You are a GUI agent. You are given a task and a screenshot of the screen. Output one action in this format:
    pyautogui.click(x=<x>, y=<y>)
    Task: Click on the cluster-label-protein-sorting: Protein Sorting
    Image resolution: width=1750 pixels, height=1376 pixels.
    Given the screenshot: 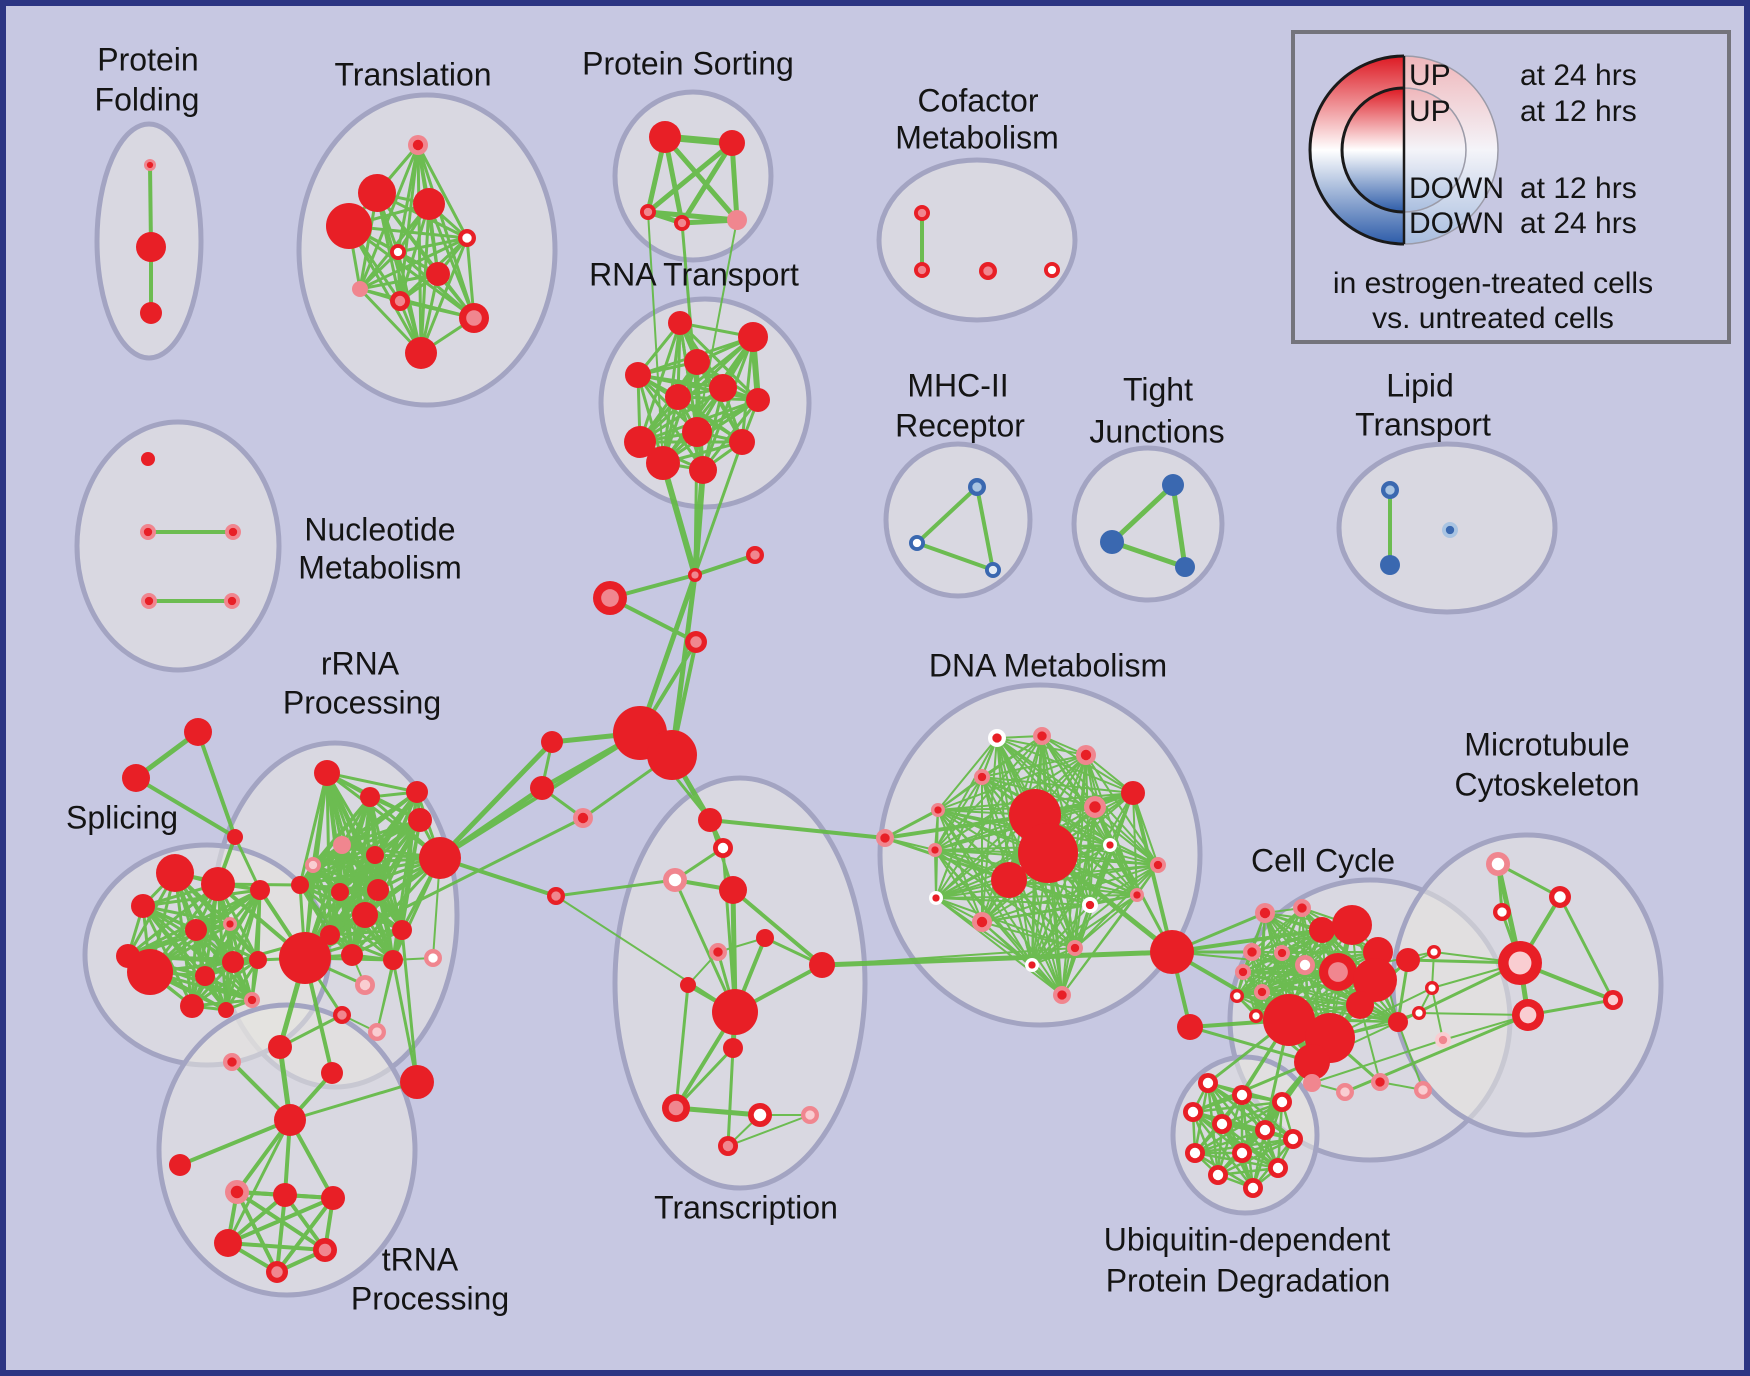 What is the action you would take?
    pyautogui.click(x=688, y=63)
    